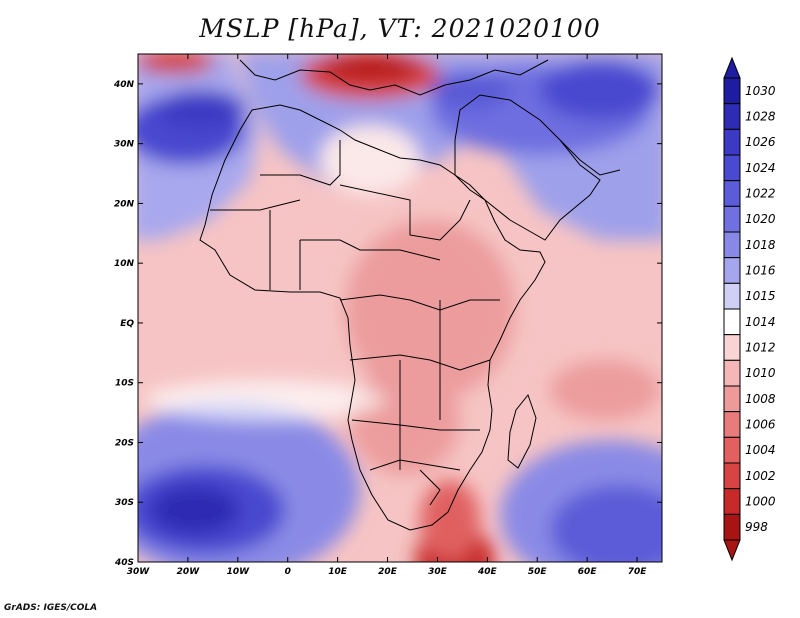  What do you see at coordinates (760, 476) in the screenshot?
I see `colorbar-label: 1002` at bounding box center [760, 476].